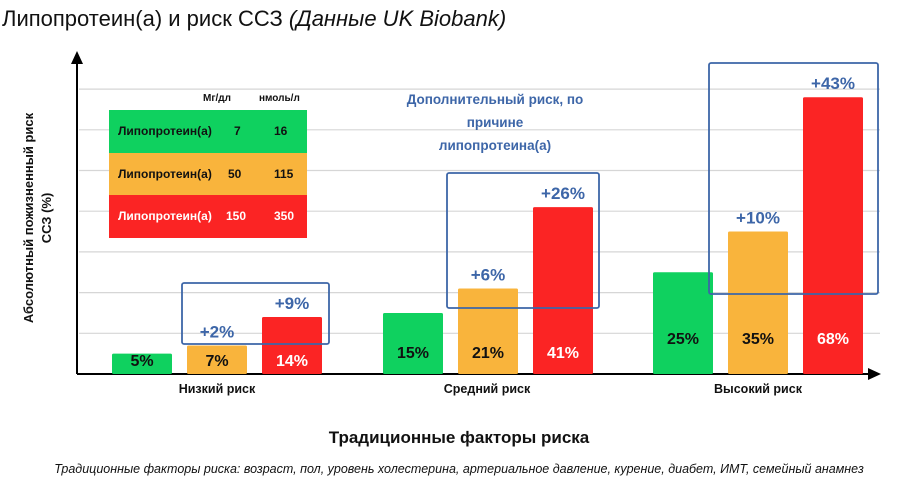 The height and width of the screenshot is (498, 918). Describe the element at coordinates (235, 173) in the screenshot. I see `legend-mg: 50` at that location.